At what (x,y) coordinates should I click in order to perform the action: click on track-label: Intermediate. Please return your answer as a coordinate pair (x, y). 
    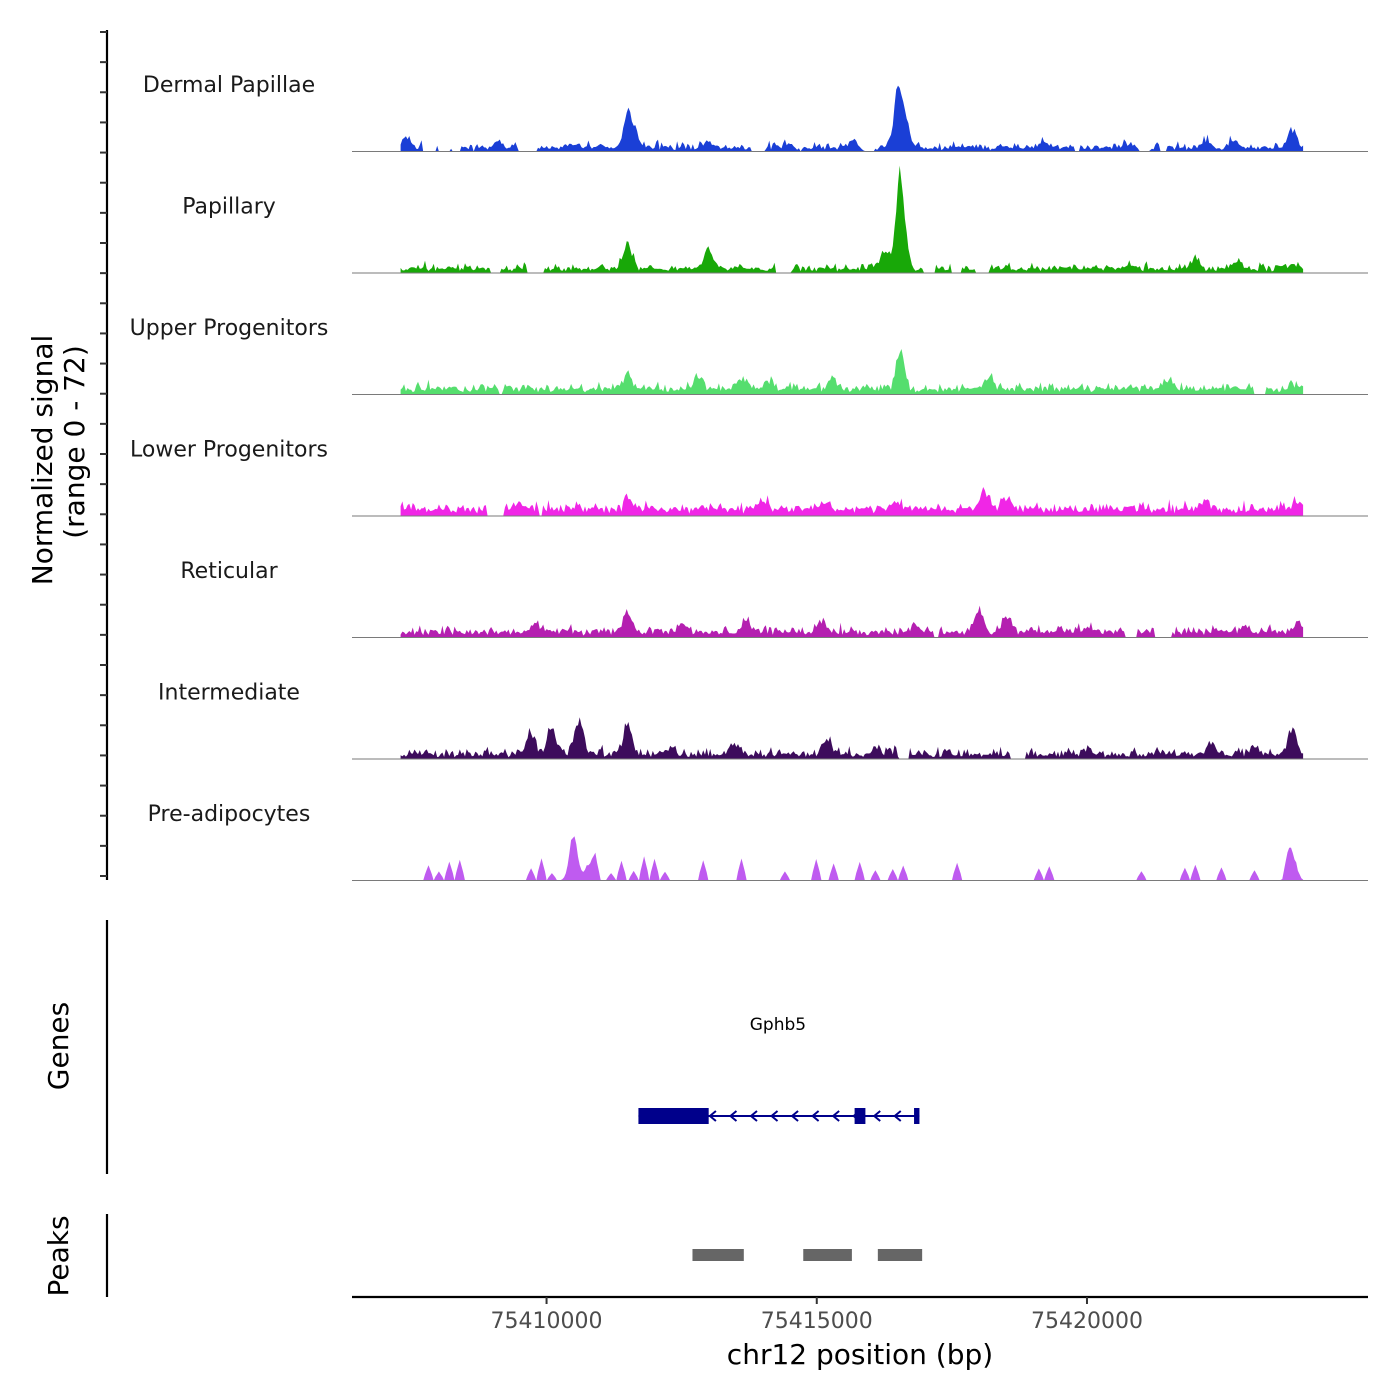
    Looking at the image, I should click on (229, 693).